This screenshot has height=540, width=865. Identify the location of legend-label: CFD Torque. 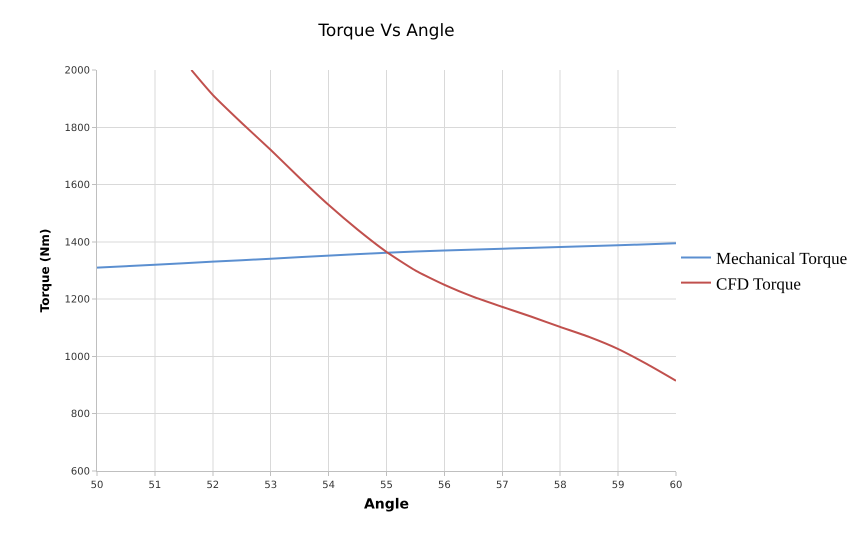
(758, 284).